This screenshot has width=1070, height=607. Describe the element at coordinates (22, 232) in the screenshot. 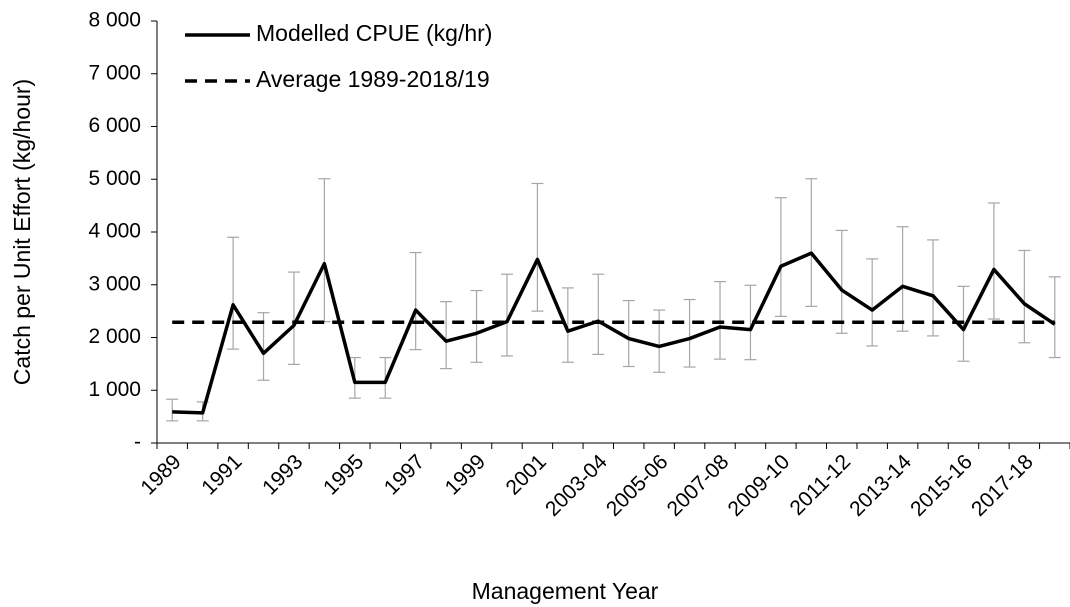

I see `y-axis-title: Catch per Unit Effort (kg/hour)` at that location.